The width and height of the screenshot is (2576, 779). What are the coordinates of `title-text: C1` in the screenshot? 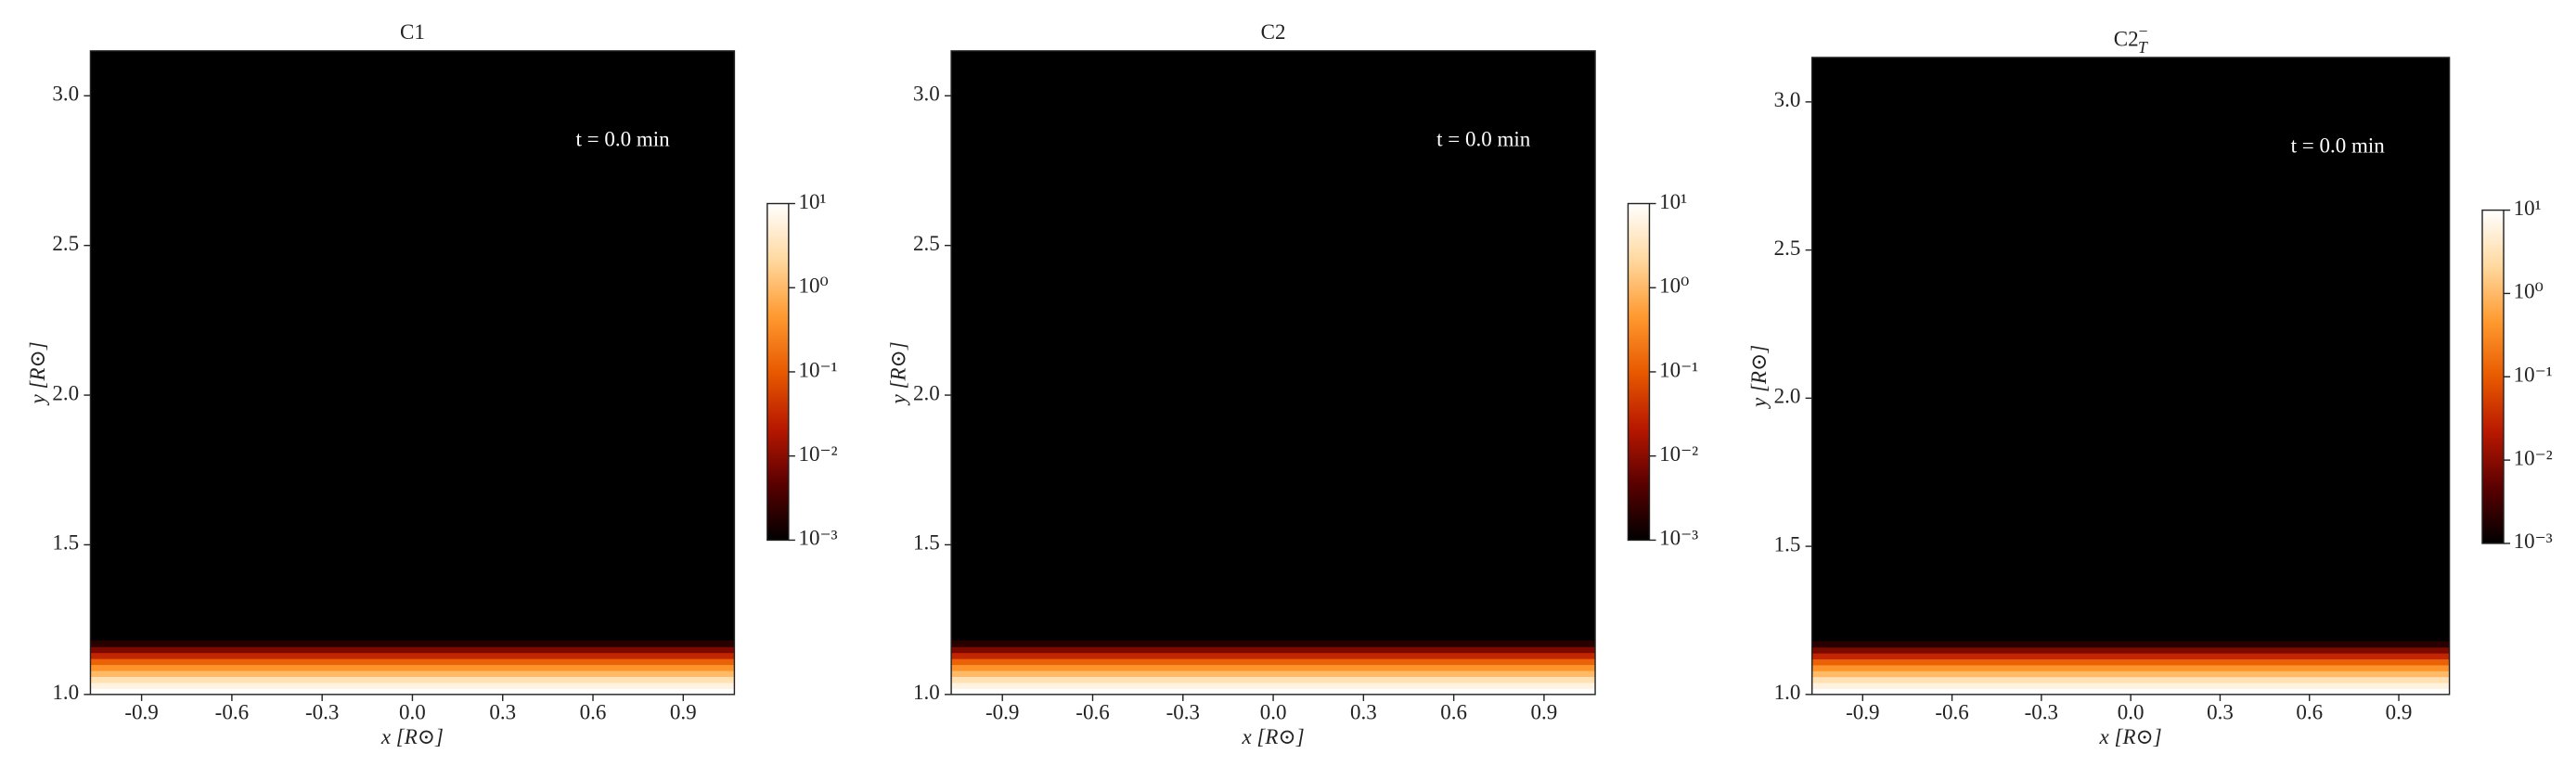 It's located at (413, 31).